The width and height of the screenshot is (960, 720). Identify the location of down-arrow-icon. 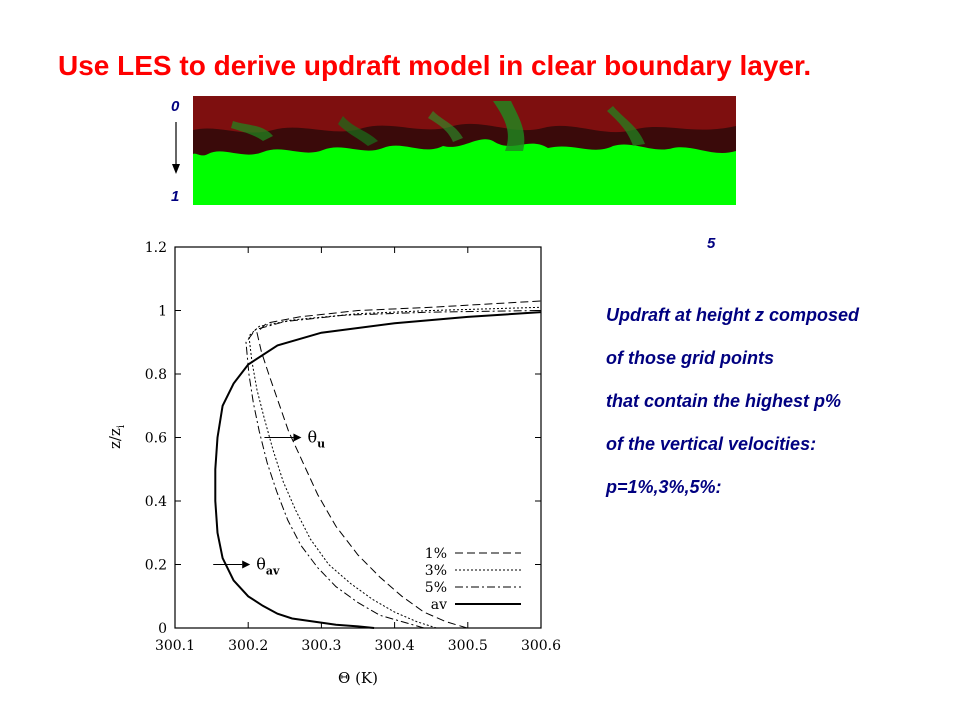
(176, 148).